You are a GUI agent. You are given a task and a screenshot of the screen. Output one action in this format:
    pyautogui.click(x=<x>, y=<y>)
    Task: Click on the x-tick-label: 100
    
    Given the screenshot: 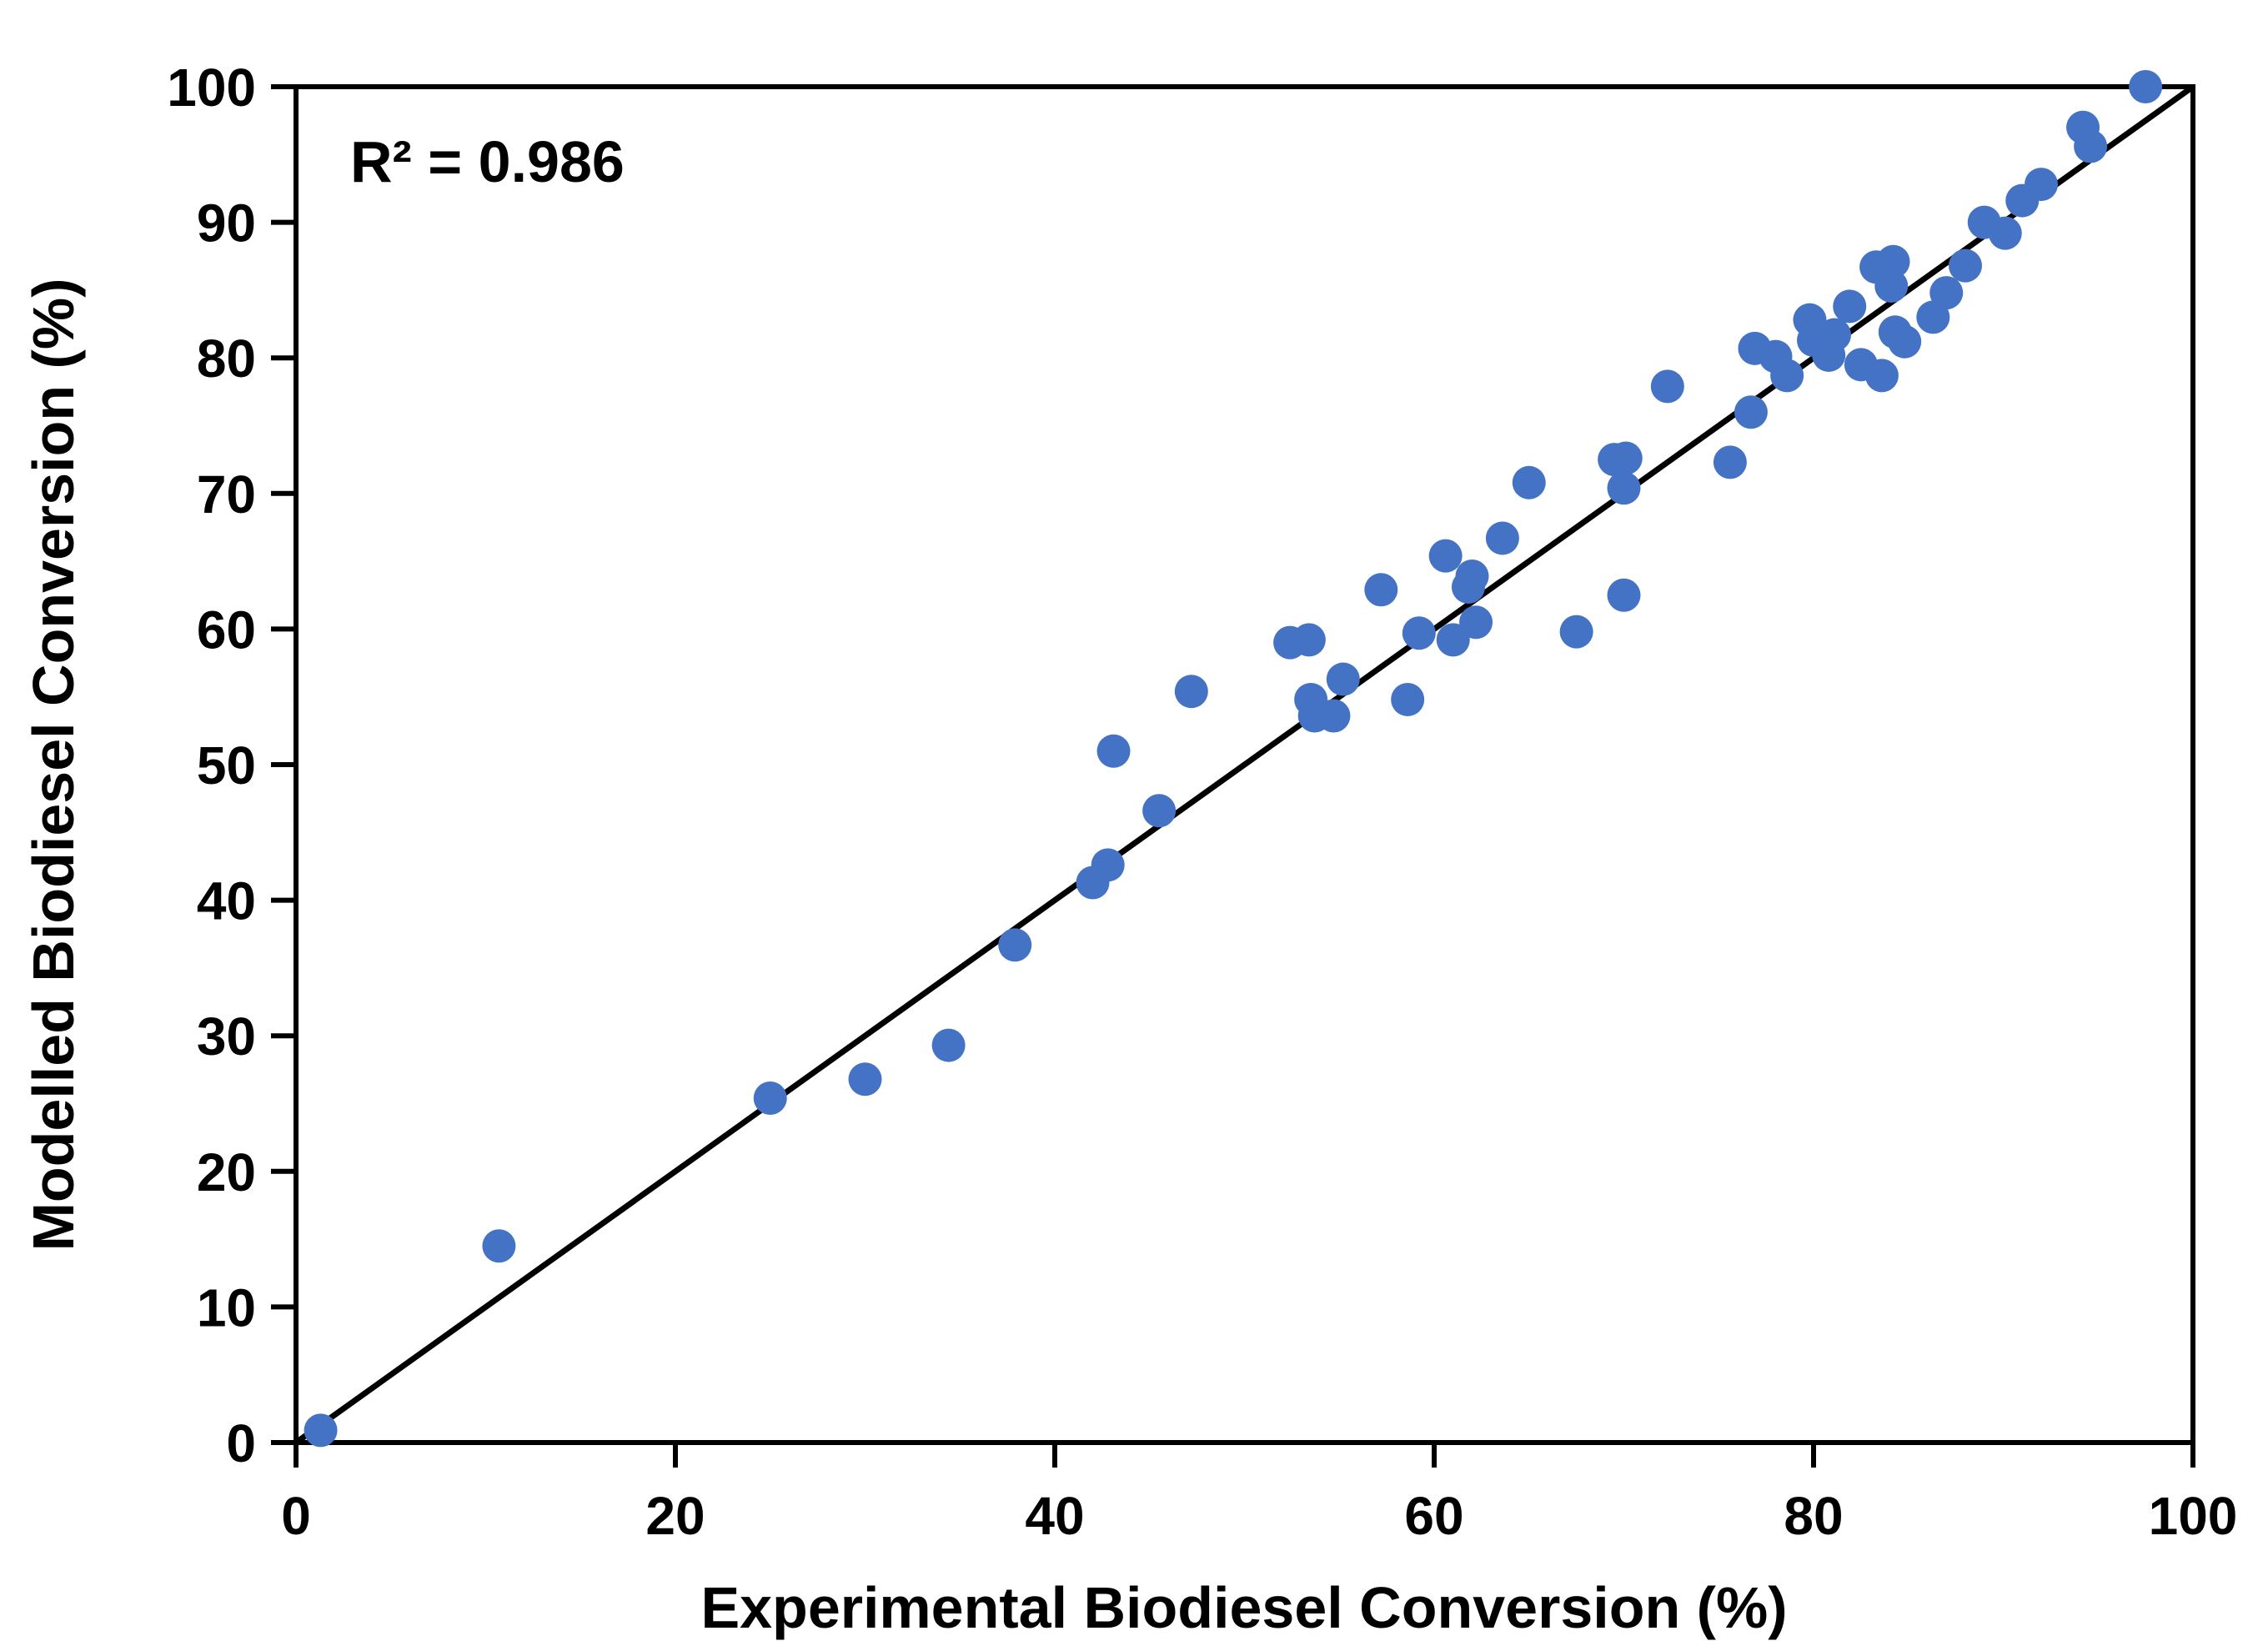 What is the action you would take?
    pyautogui.click(x=2193, y=1516)
    